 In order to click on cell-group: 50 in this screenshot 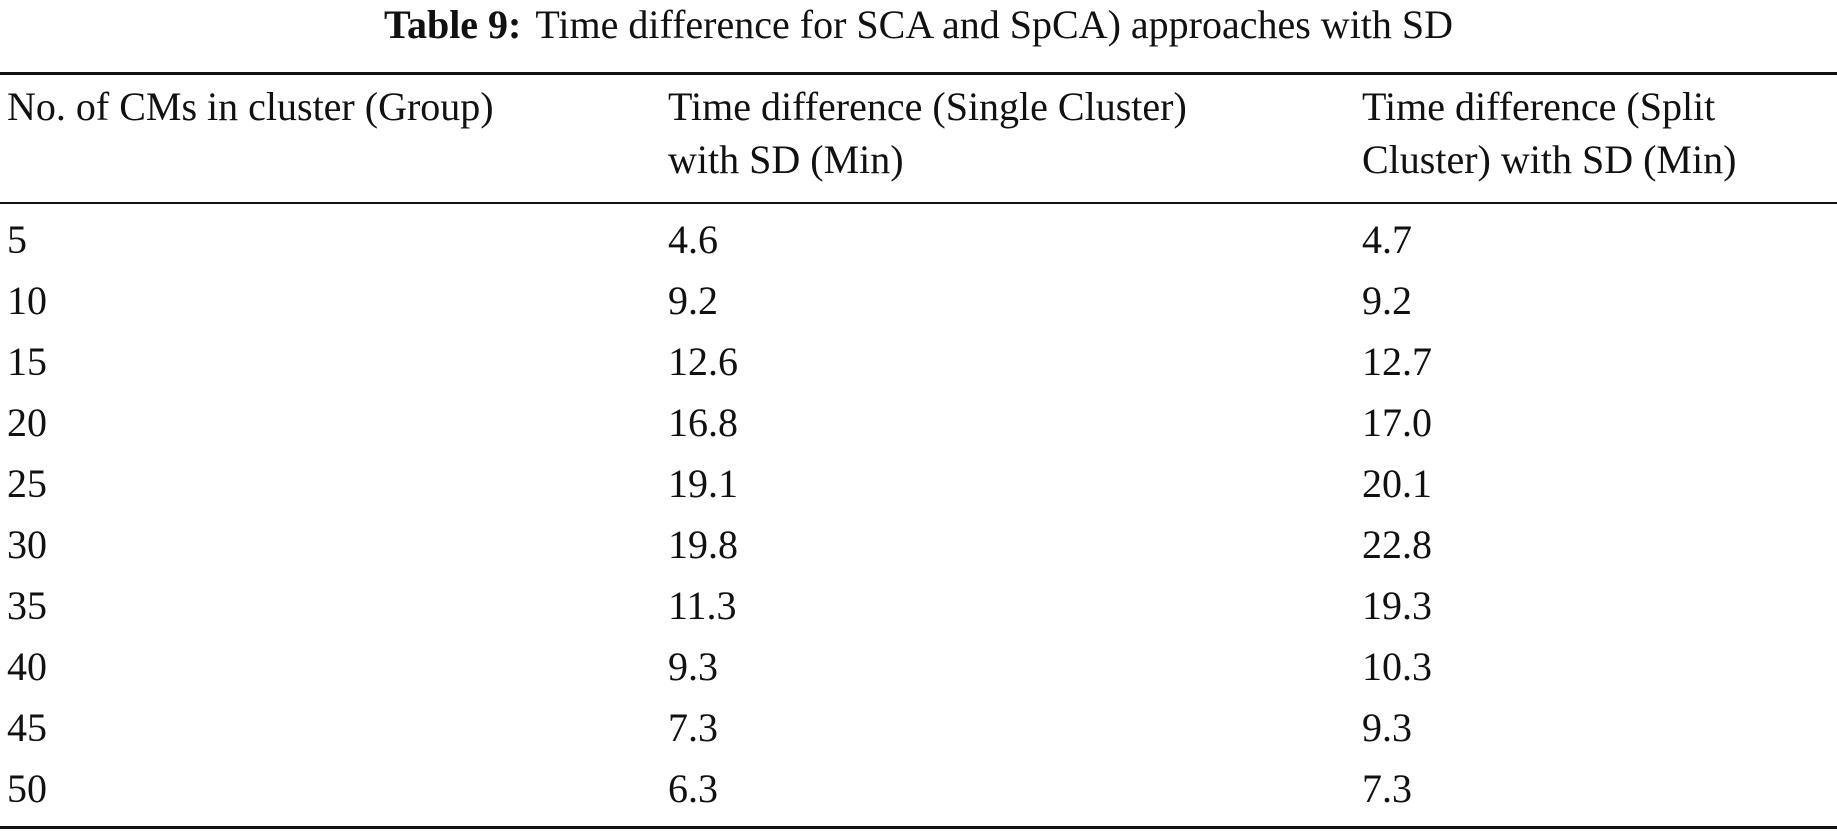, I will do `click(27, 788)`.